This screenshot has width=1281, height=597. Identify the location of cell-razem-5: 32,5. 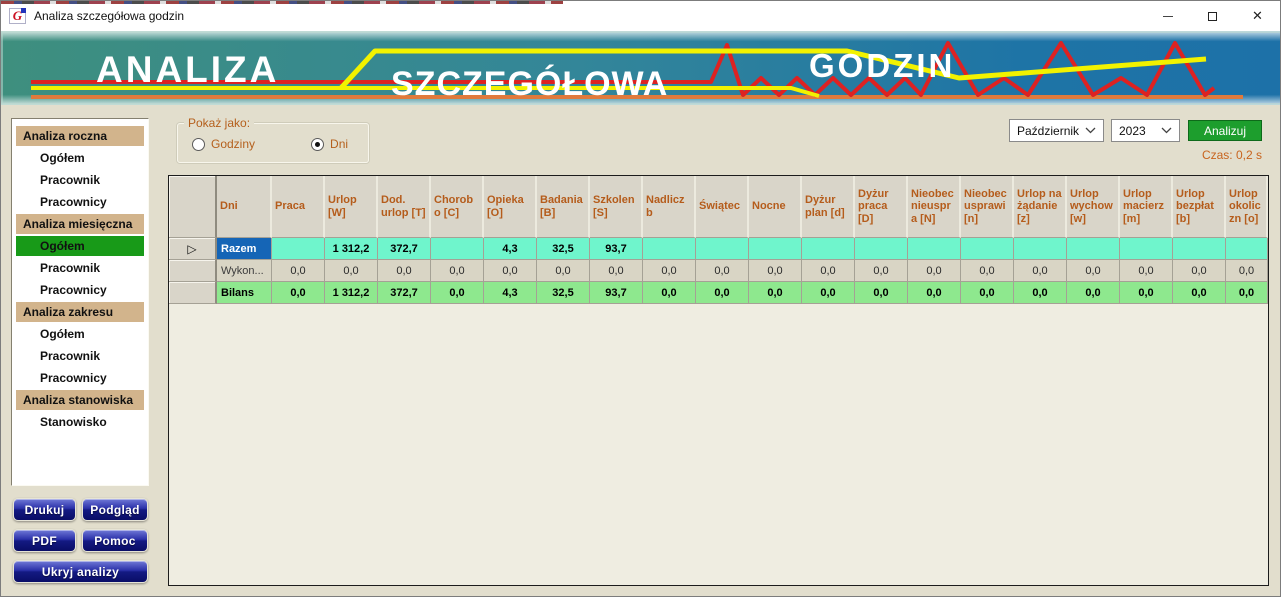
(563, 249).